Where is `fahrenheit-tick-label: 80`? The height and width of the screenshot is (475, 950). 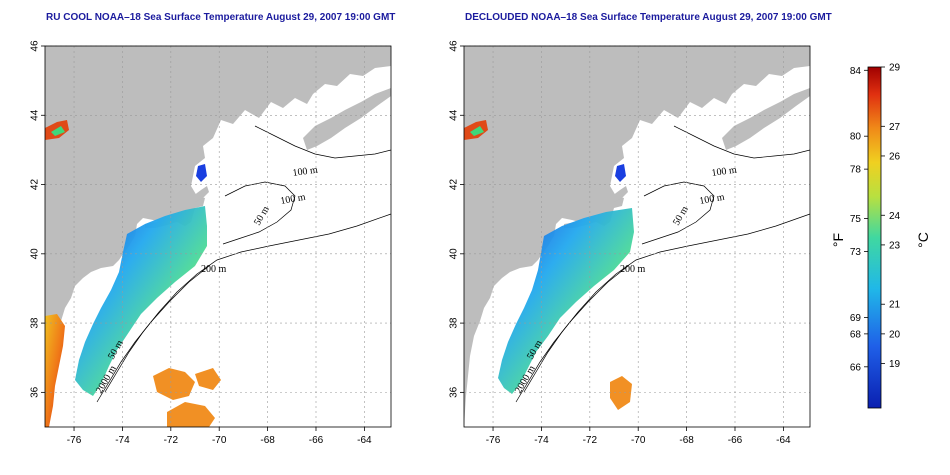 fahrenheit-tick-label: 80 is located at coordinates (856, 137).